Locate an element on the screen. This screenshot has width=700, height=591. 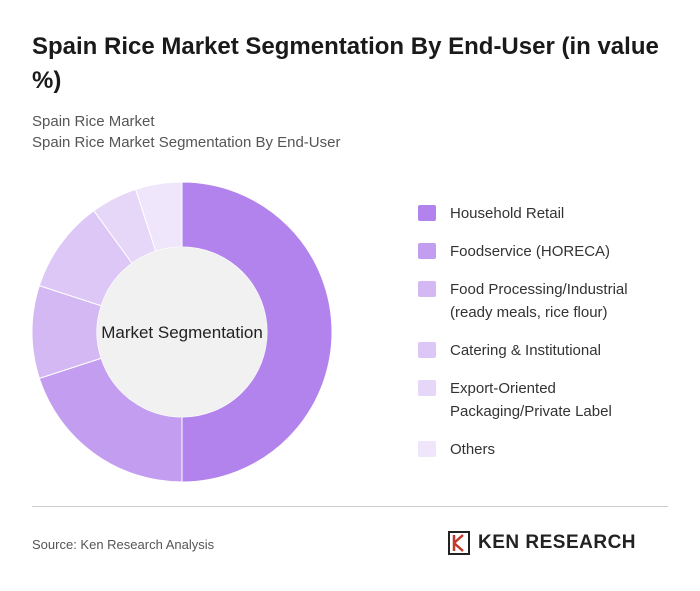
legend-item: Catering & Institutional is located at coordinates (548, 350).